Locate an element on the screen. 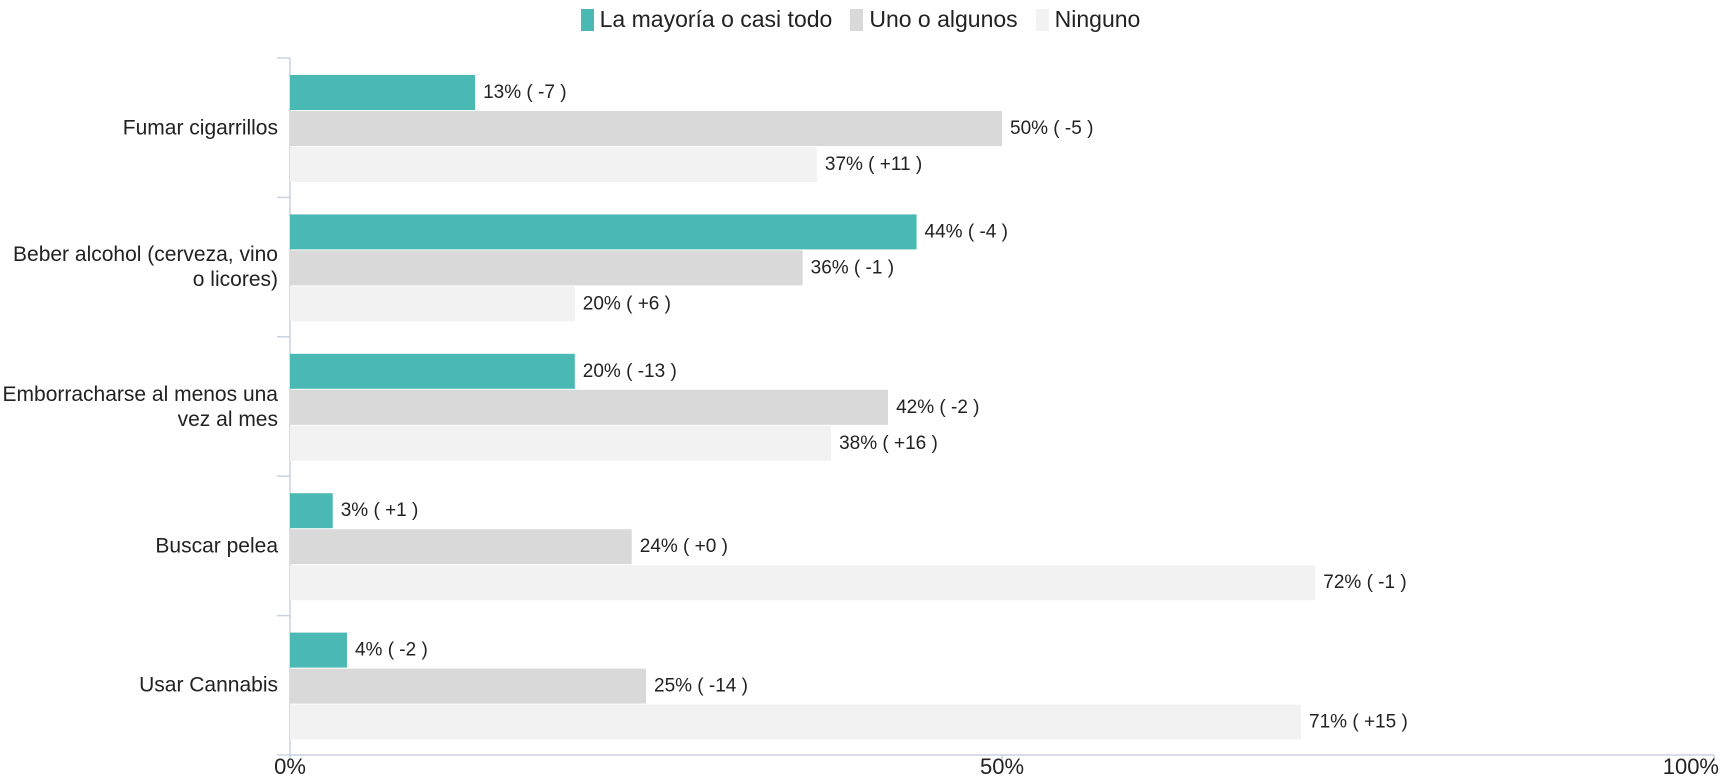 The height and width of the screenshot is (778, 1721). data-label: 20% ( -13 ) is located at coordinates (630, 371).